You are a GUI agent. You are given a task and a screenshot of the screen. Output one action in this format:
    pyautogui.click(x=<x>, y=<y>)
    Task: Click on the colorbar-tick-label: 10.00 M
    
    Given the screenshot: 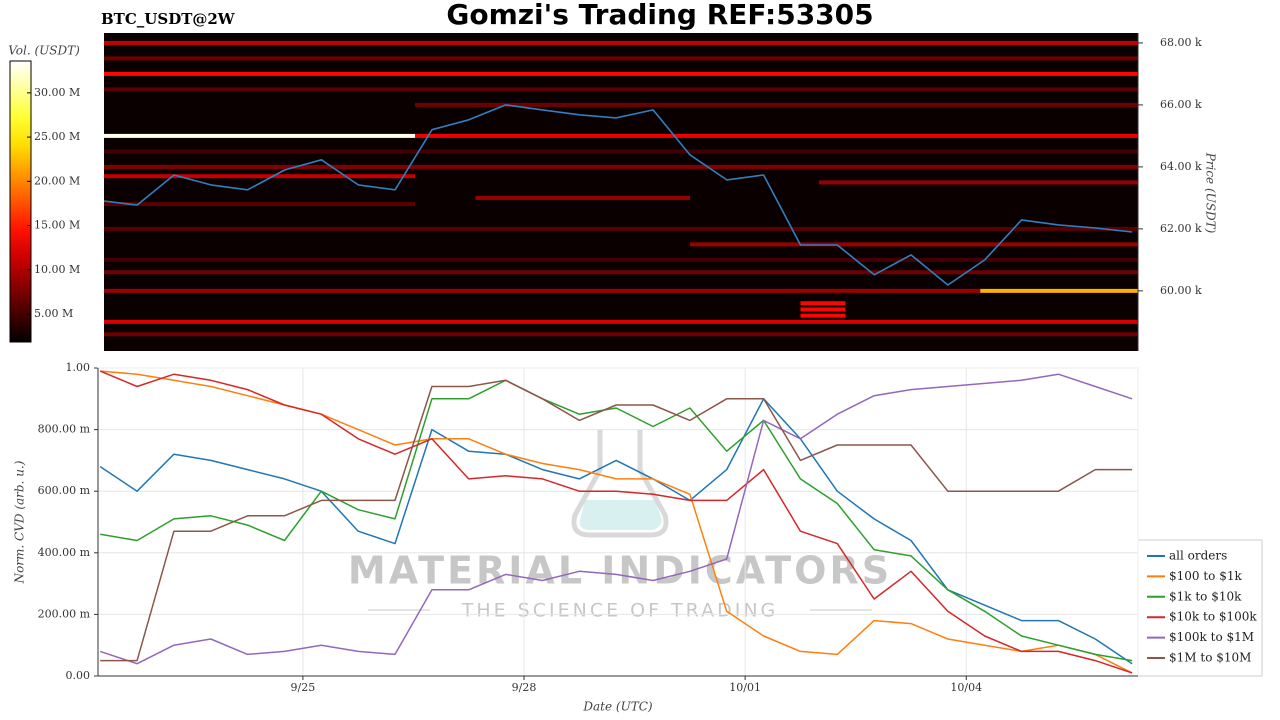 What is the action you would take?
    pyautogui.click(x=57, y=269)
    